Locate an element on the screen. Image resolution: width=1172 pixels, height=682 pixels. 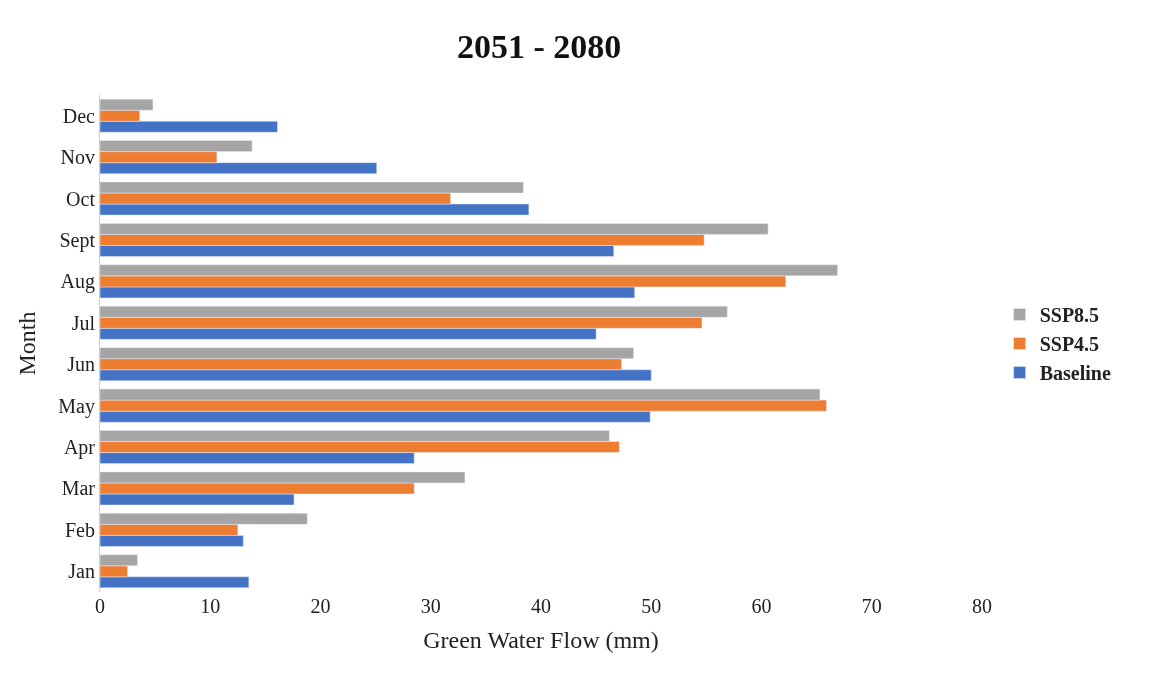
y-tick-label: Sept is located at coordinates (77, 240).